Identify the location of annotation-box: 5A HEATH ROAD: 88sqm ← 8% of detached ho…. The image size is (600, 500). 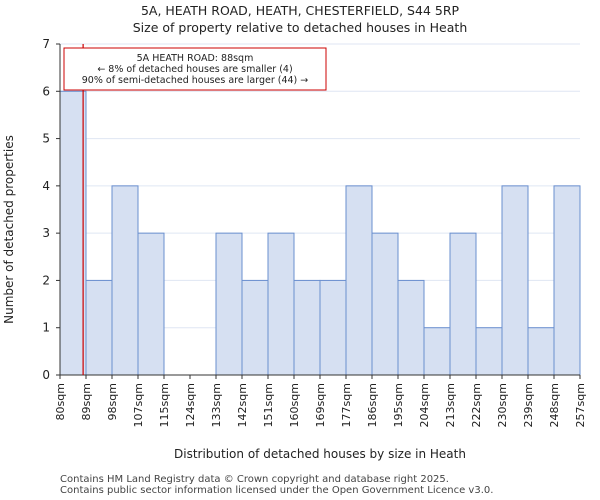
(195, 69).